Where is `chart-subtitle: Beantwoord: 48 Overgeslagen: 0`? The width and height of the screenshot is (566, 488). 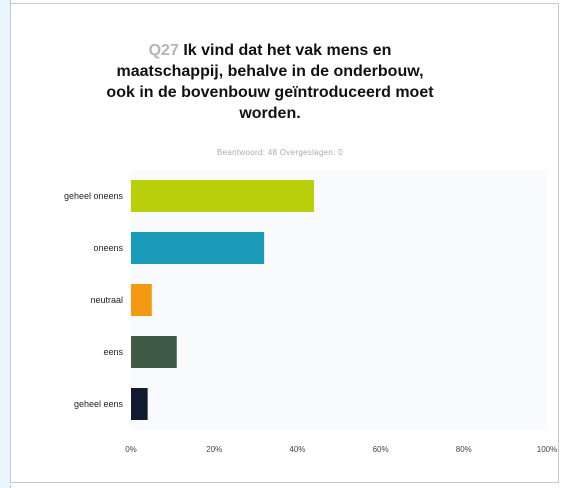 chart-subtitle: Beantwoord: 48 Overgeslagen: 0 is located at coordinates (280, 152).